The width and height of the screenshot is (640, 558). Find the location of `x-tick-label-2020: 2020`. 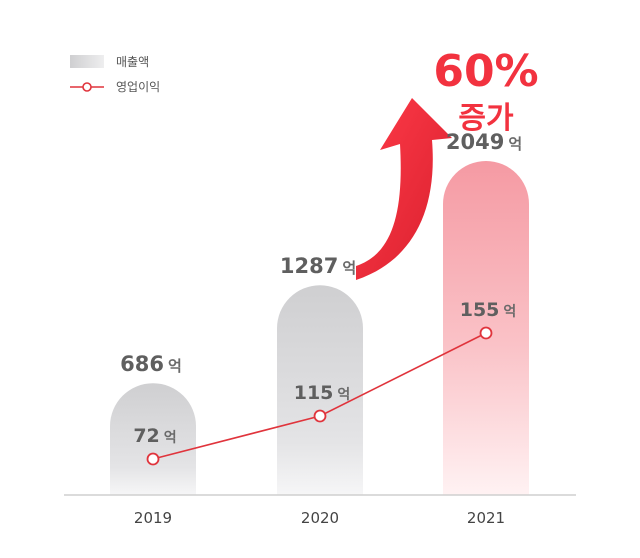

x-tick-label-2020: 2020 is located at coordinates (320, 518).